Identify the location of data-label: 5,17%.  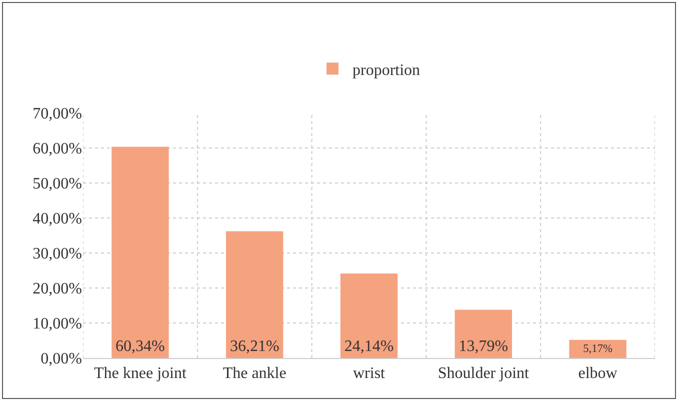
(598, 349).